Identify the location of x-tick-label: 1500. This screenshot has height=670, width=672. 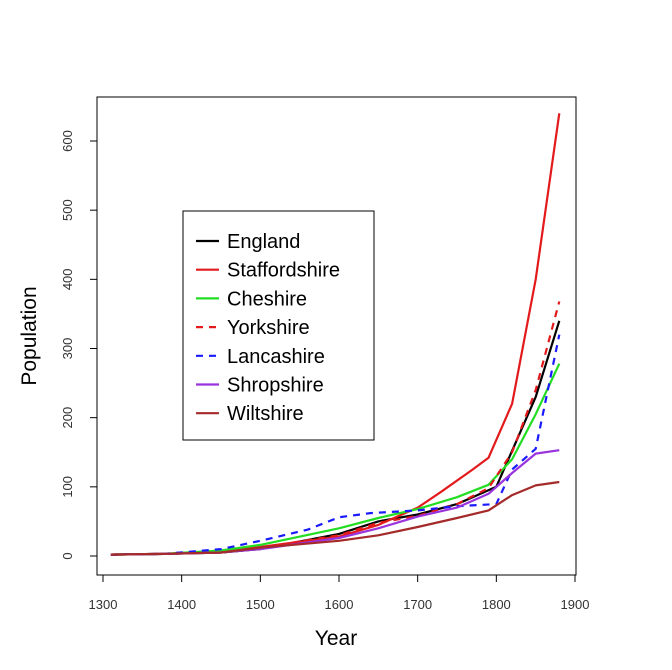
(260, 604).